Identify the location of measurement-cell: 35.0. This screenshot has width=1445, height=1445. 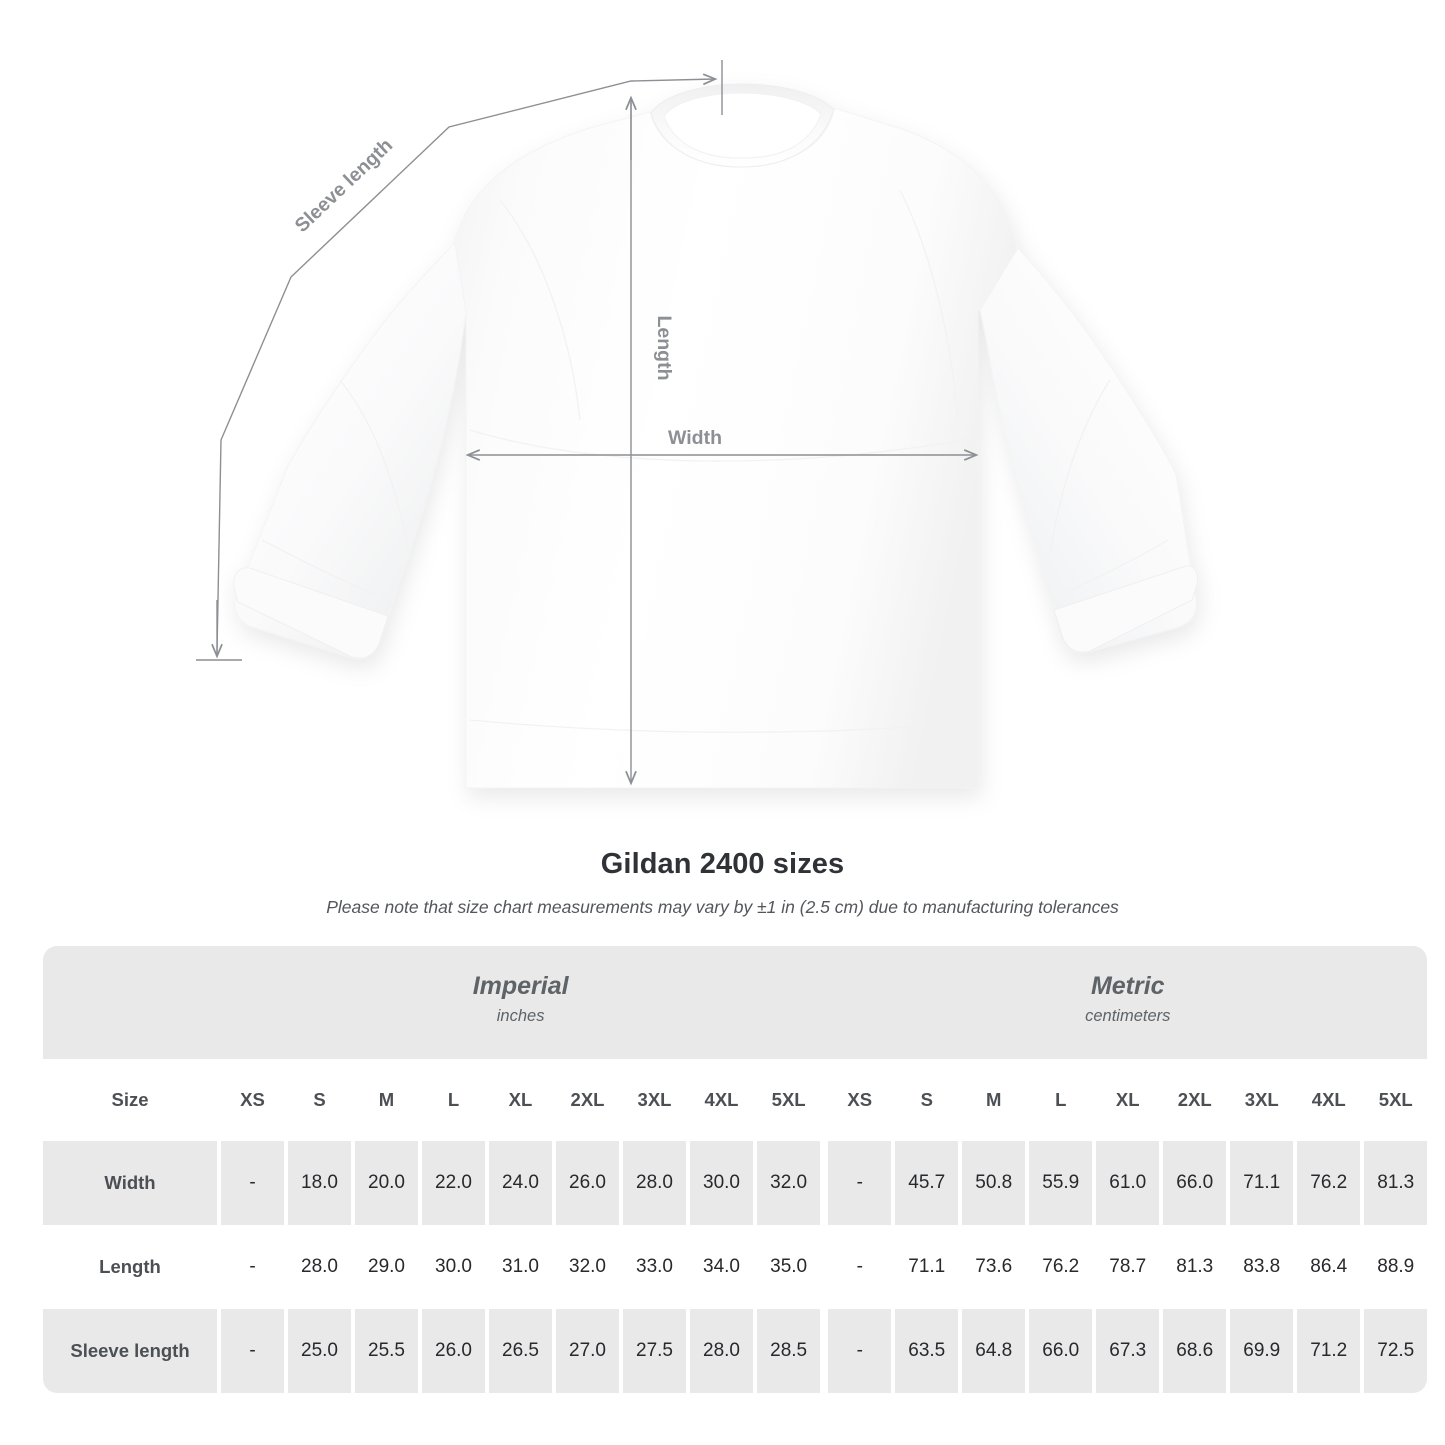
(789, 1267).